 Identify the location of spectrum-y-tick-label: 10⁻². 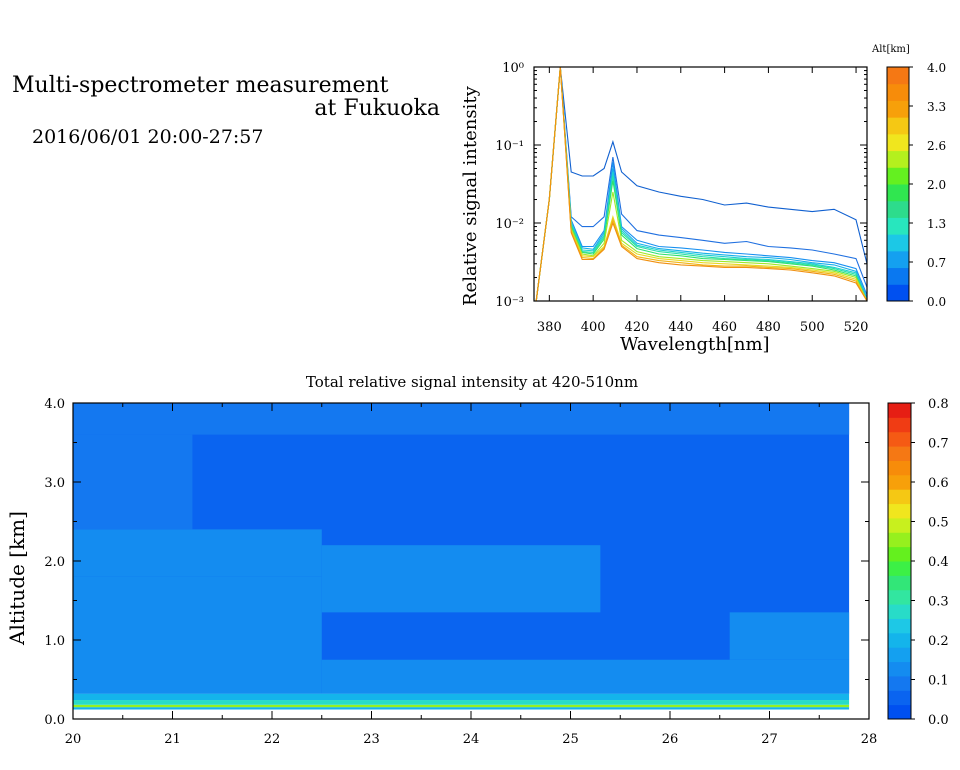
(509, 224).